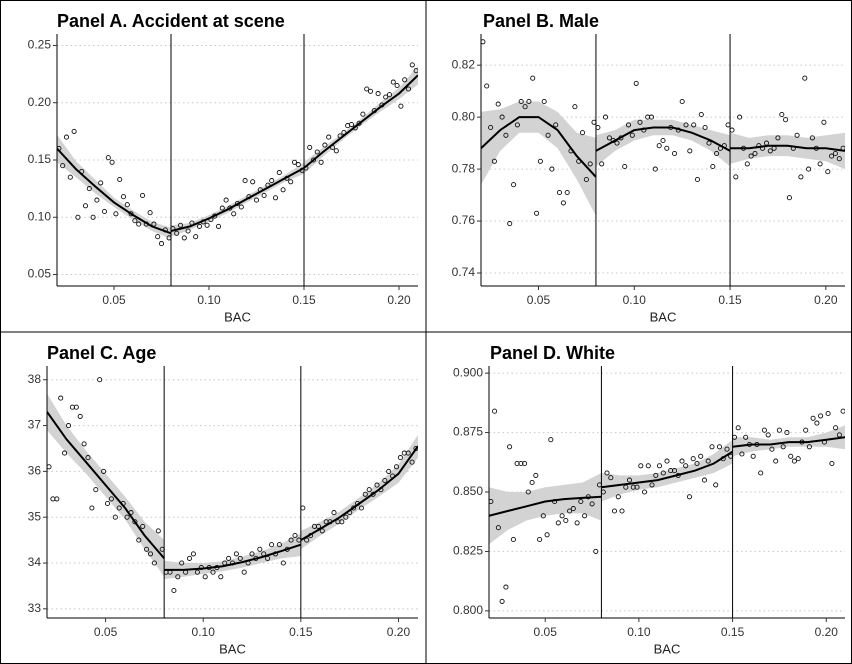 This screenshot has width=852, height=664. Describe the element at coordinates (101, 353) in the screenshot. I see `panel-title: Panel C. Age` at that location.